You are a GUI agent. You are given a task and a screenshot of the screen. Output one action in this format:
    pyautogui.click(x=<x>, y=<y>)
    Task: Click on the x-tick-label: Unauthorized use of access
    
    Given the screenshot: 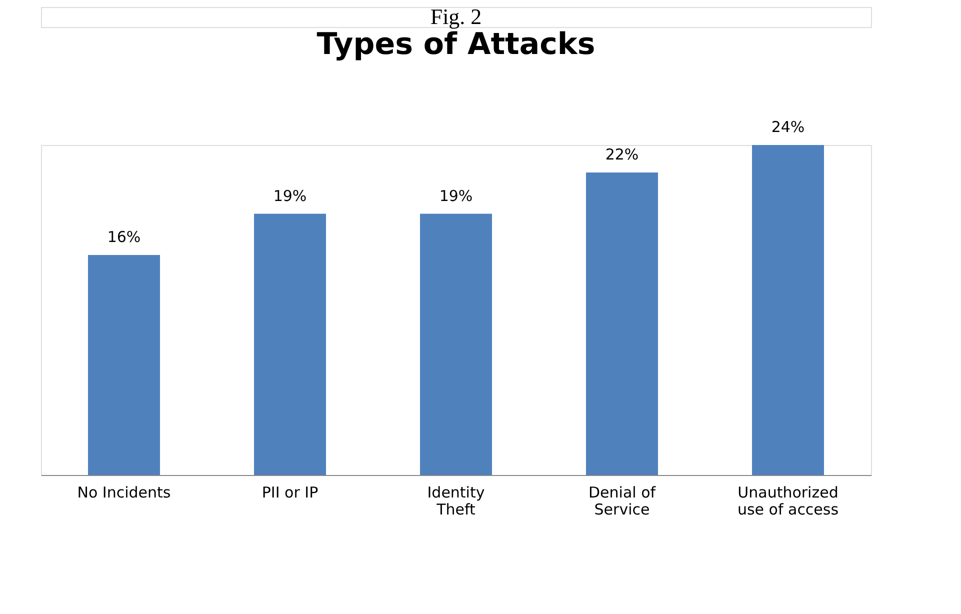 What is the action you would take?
    pyautogui.click(x=788, y=501)
    